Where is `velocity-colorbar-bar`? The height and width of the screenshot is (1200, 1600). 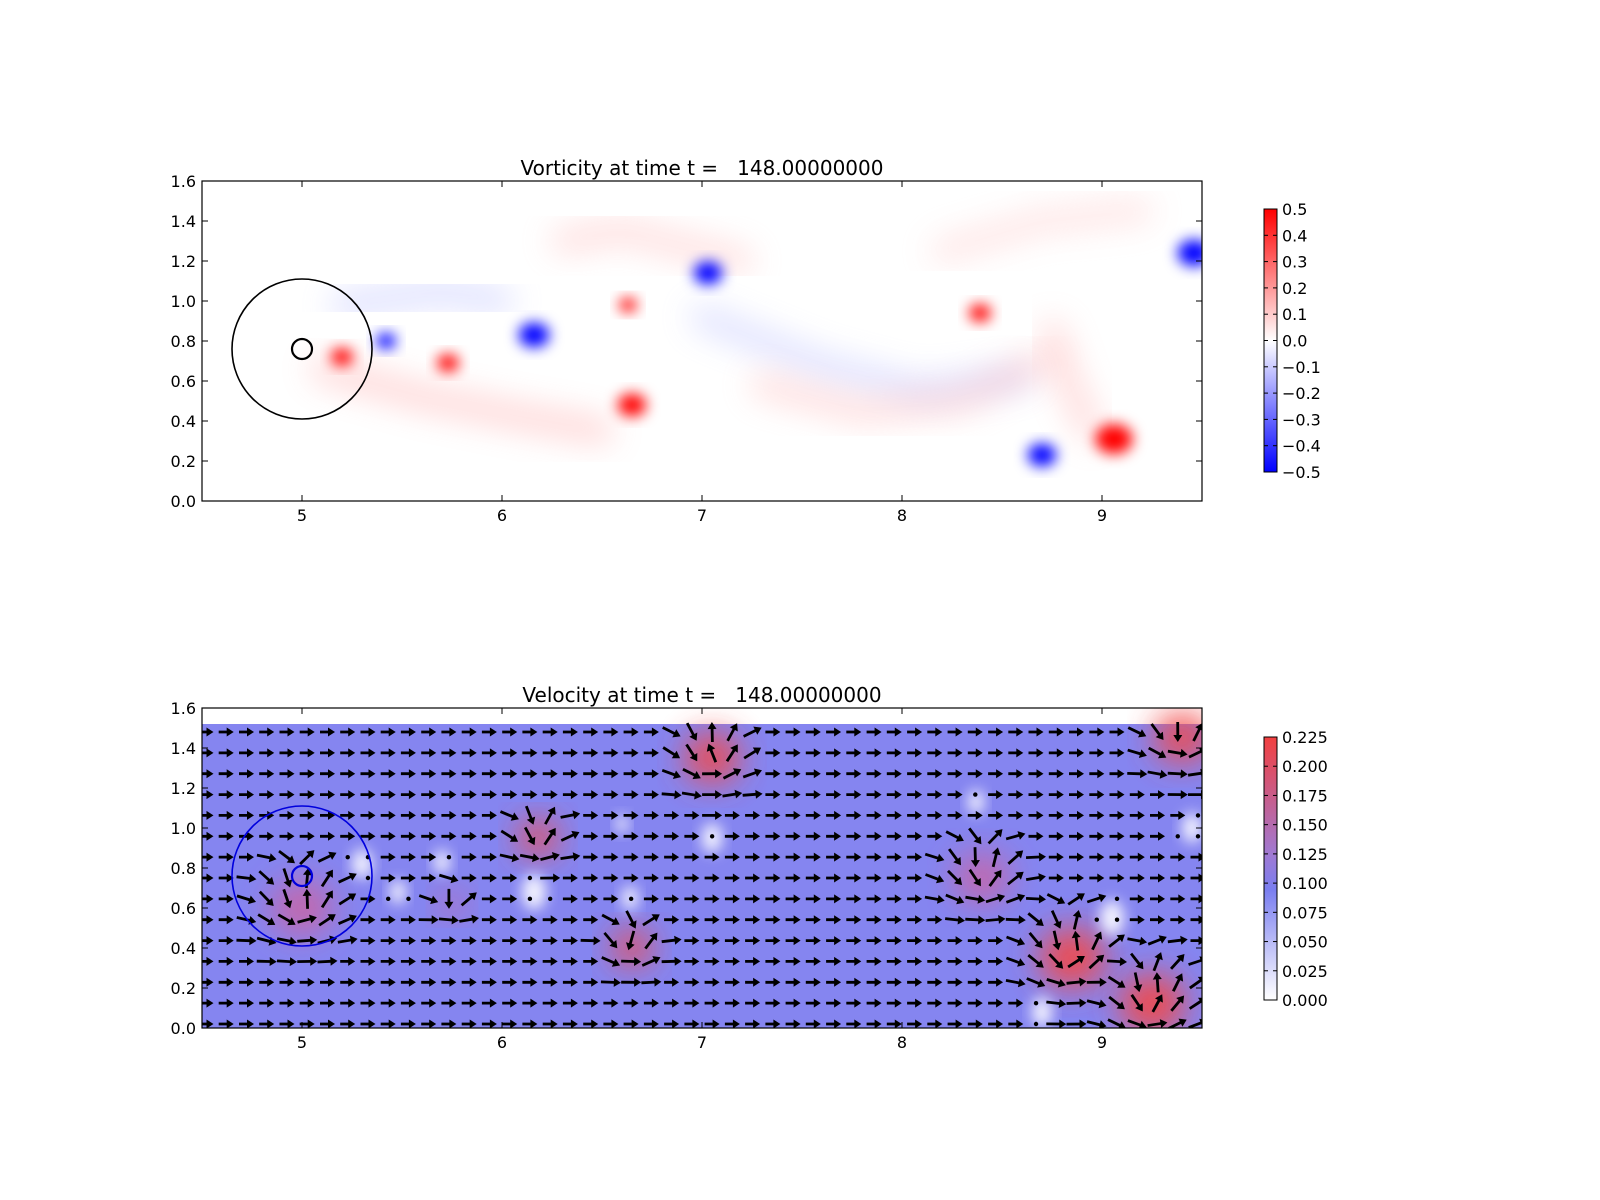
velocity-colorbar-bar is located at coordinates (1270, 868).